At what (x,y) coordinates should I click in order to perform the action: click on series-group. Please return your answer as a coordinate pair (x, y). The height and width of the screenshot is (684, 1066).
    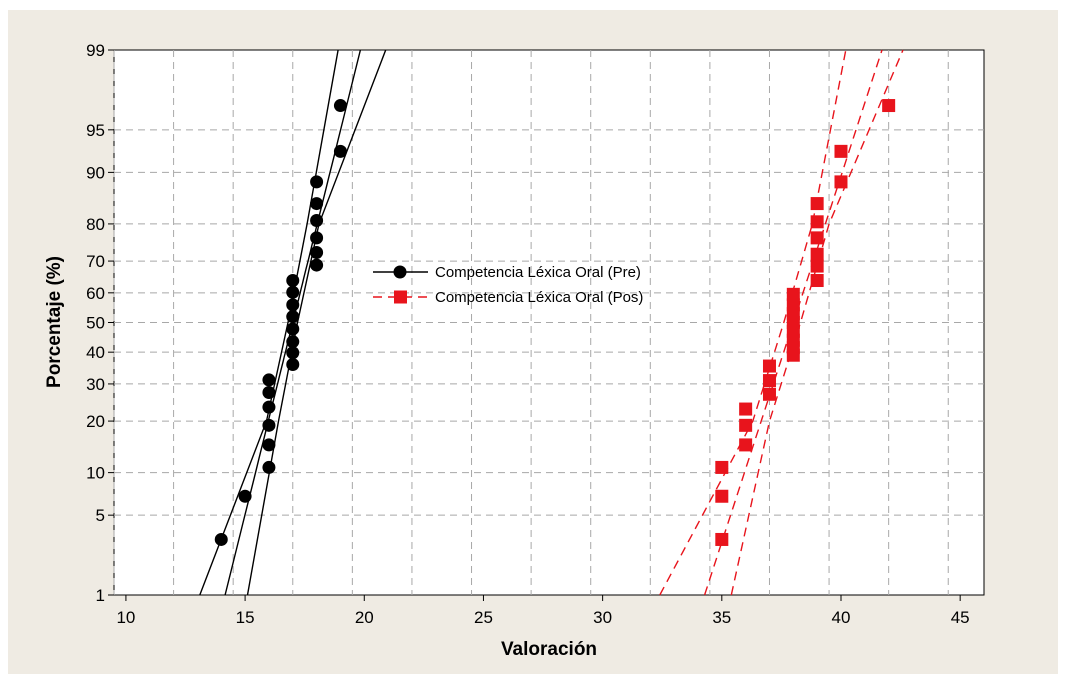
    Looking at the image, I should click on (293, 322).